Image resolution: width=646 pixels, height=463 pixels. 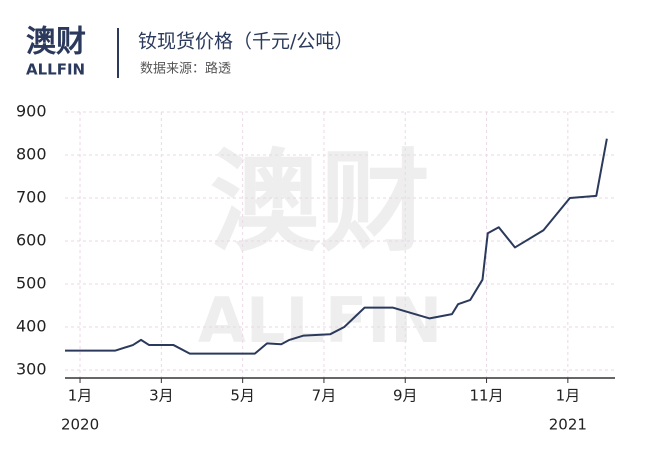 What do you see at coordinates (56, 42) in the screenshot?
I see `logo: 澳财` at bounding box center [56, 42].